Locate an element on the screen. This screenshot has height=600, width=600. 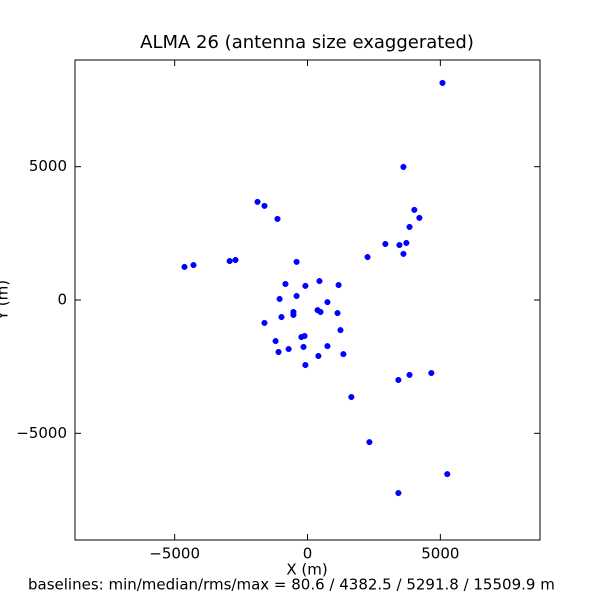
x-tick-label: −5000 is located at coordinates (174, 554).